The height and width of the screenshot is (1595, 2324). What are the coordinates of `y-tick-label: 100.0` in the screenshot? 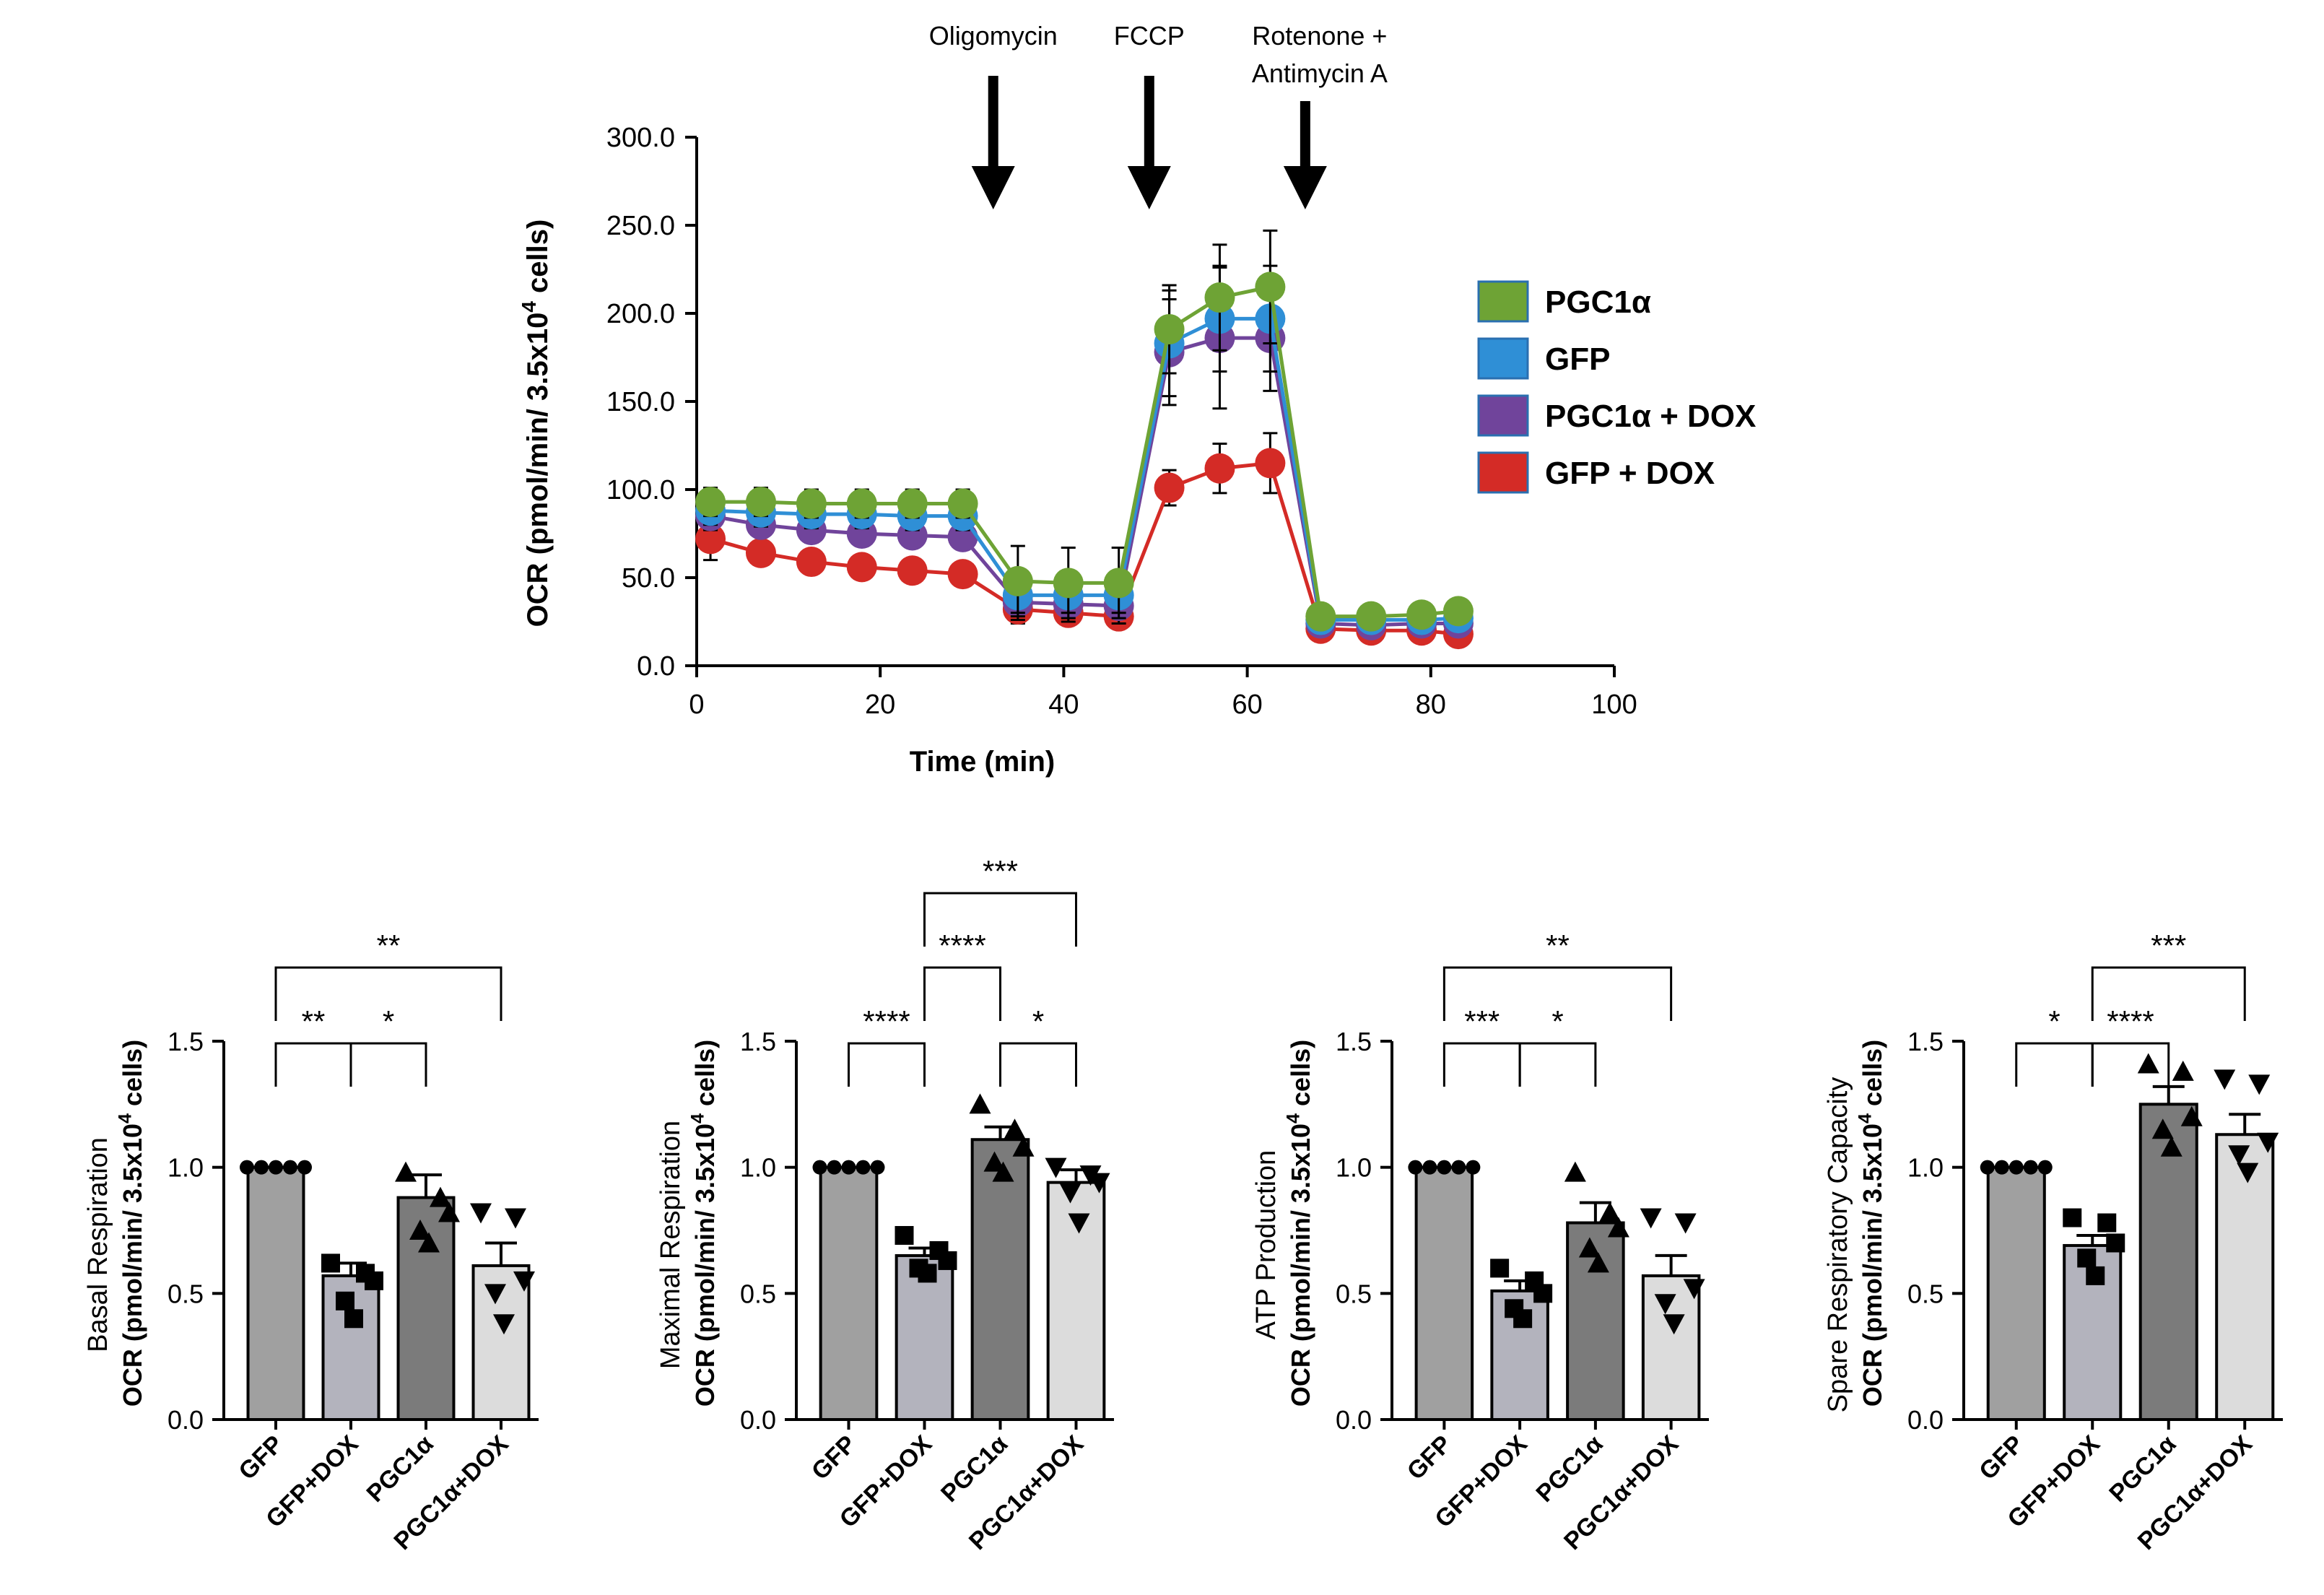 It's located at (640, 490).